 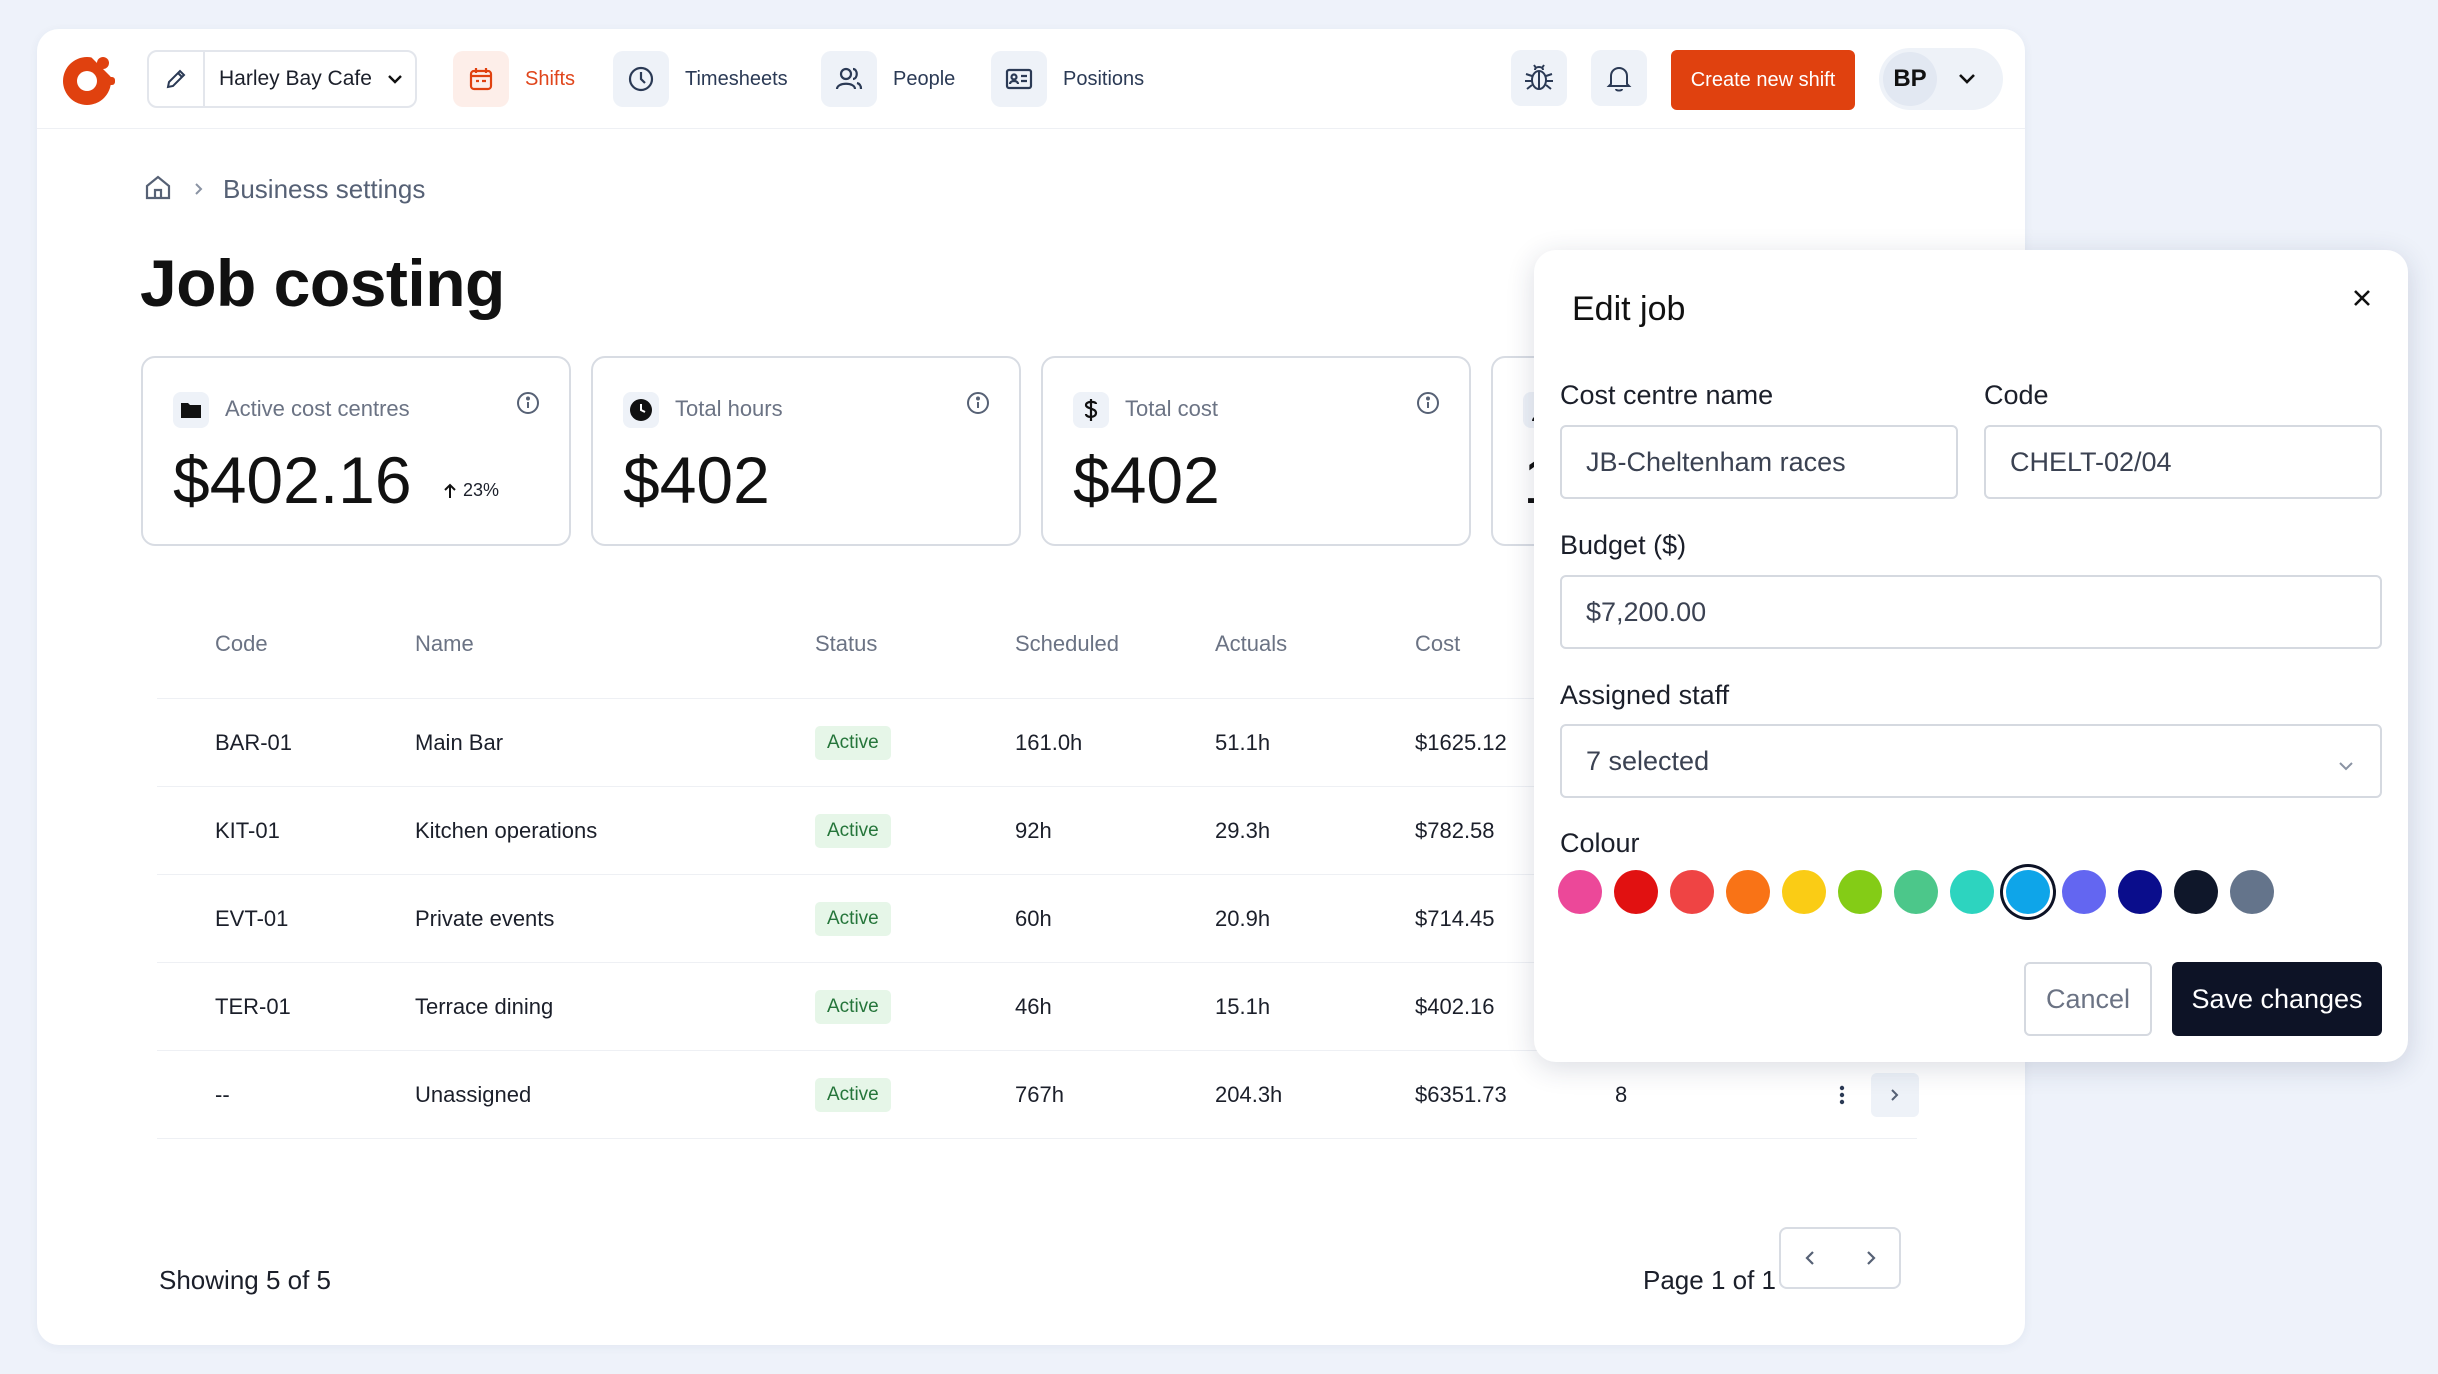 What do you see at coordinates (282, 79) in the screenshot?
I see `business-selector: Harley Bay Cafe` at bounding box center [282, 79].